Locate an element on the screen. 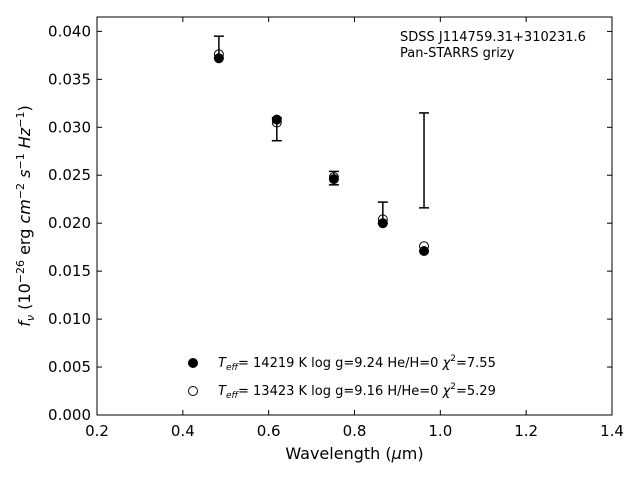  legend-marker-filled is located at coordinates (193, 363).